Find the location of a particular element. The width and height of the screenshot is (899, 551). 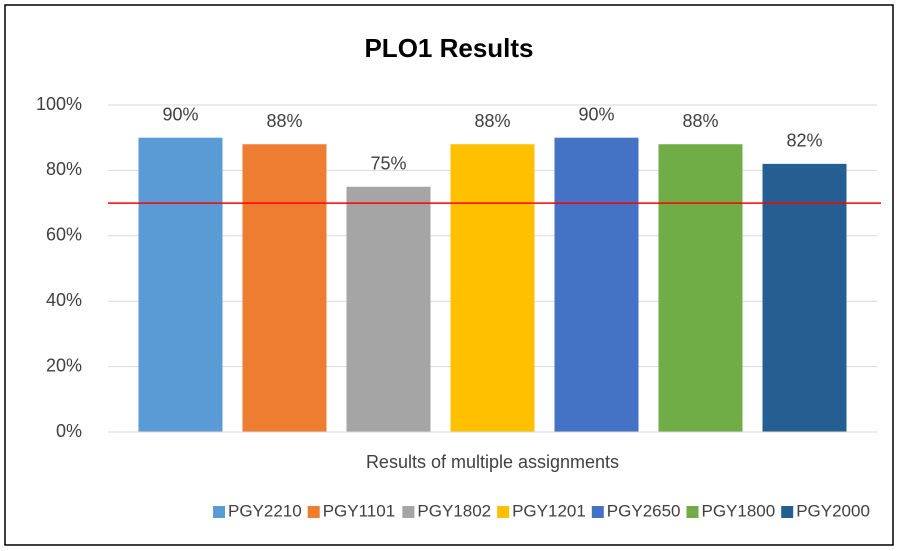

legend-label: PGY1101 is located at coordinates (359, 510).